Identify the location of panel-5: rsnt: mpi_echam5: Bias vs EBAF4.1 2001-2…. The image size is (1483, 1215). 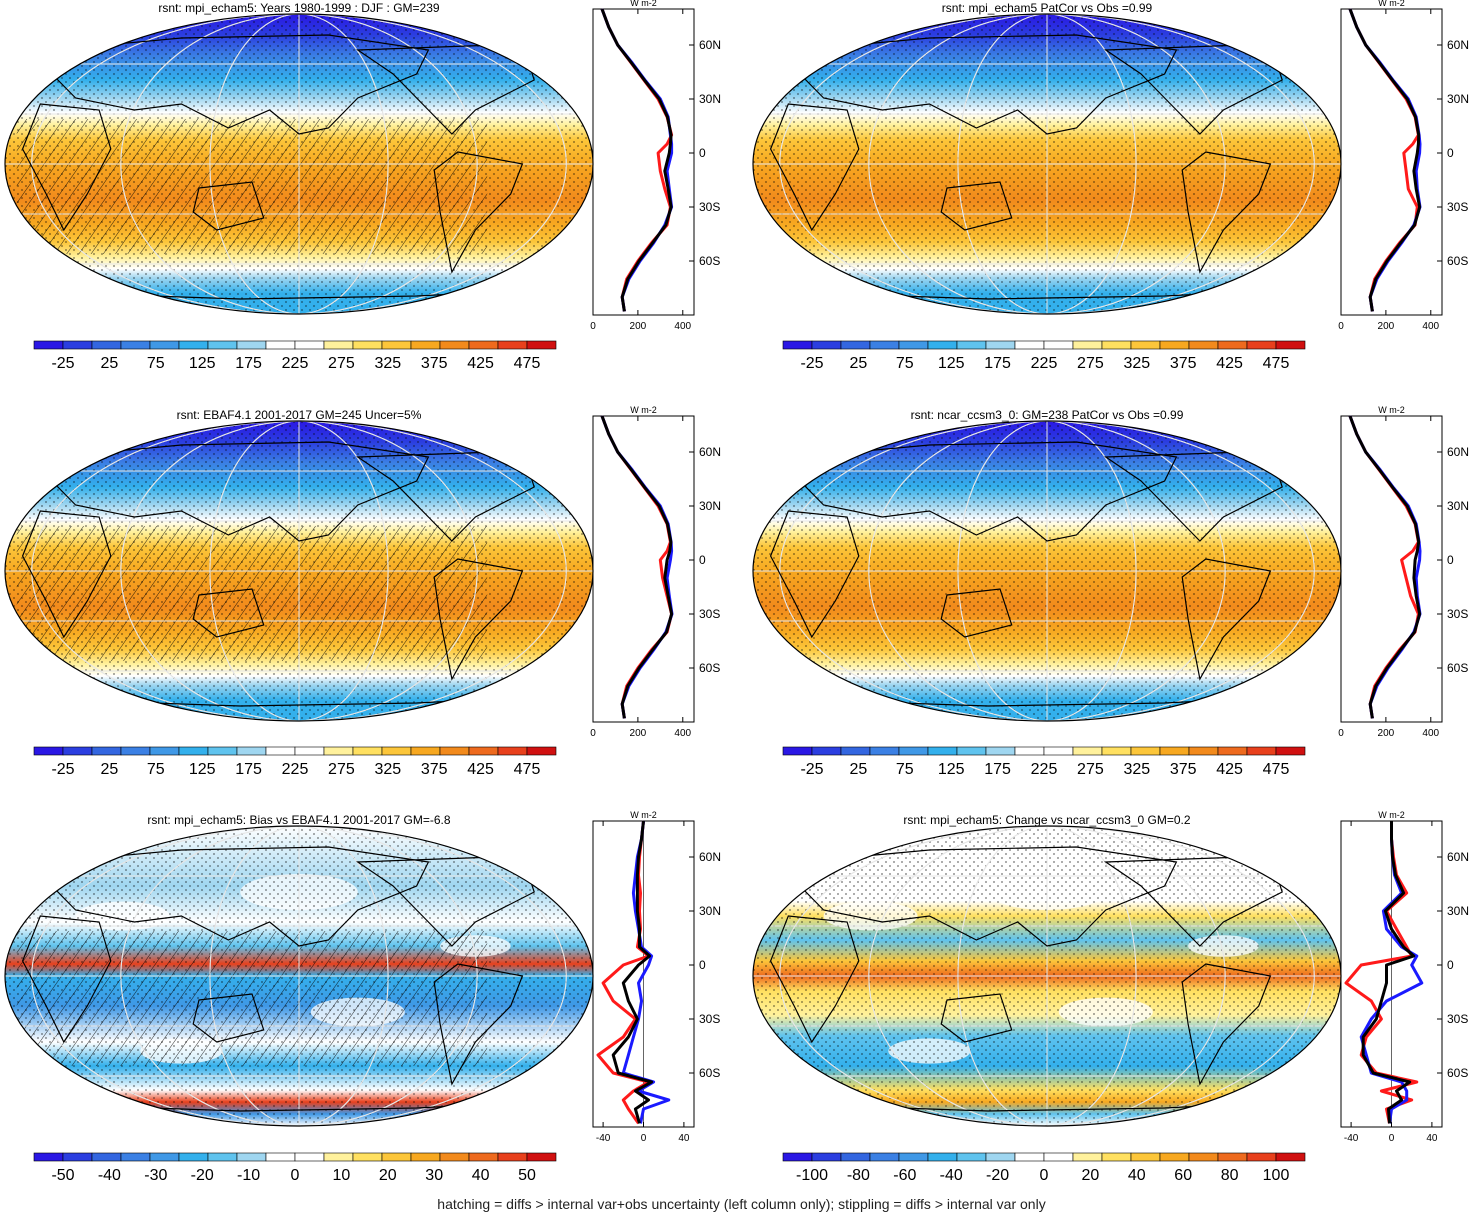
(362, 997).